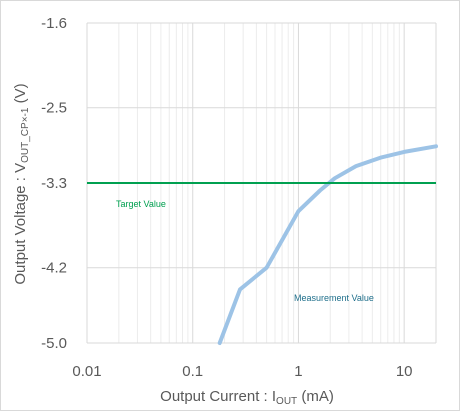 The height and width of the screenshot is (411, 460). What do you see at coordinates (315, 396) in the screenshot?
I see `x-axis-title-suffix: (mA)` at bounding box center [315, 396].